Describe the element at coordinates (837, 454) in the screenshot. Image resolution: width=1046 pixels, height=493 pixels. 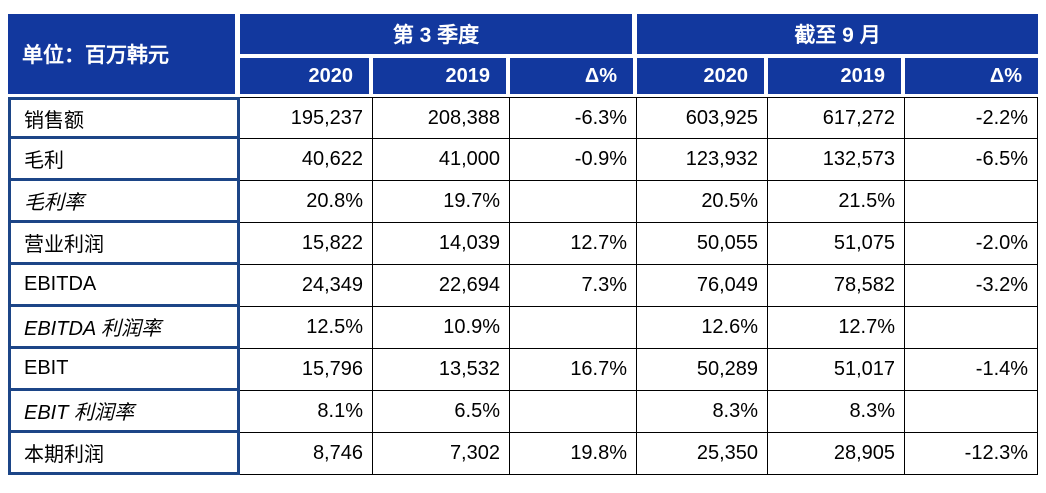
I see `cell-ytd-2019: 28,905` at that location.